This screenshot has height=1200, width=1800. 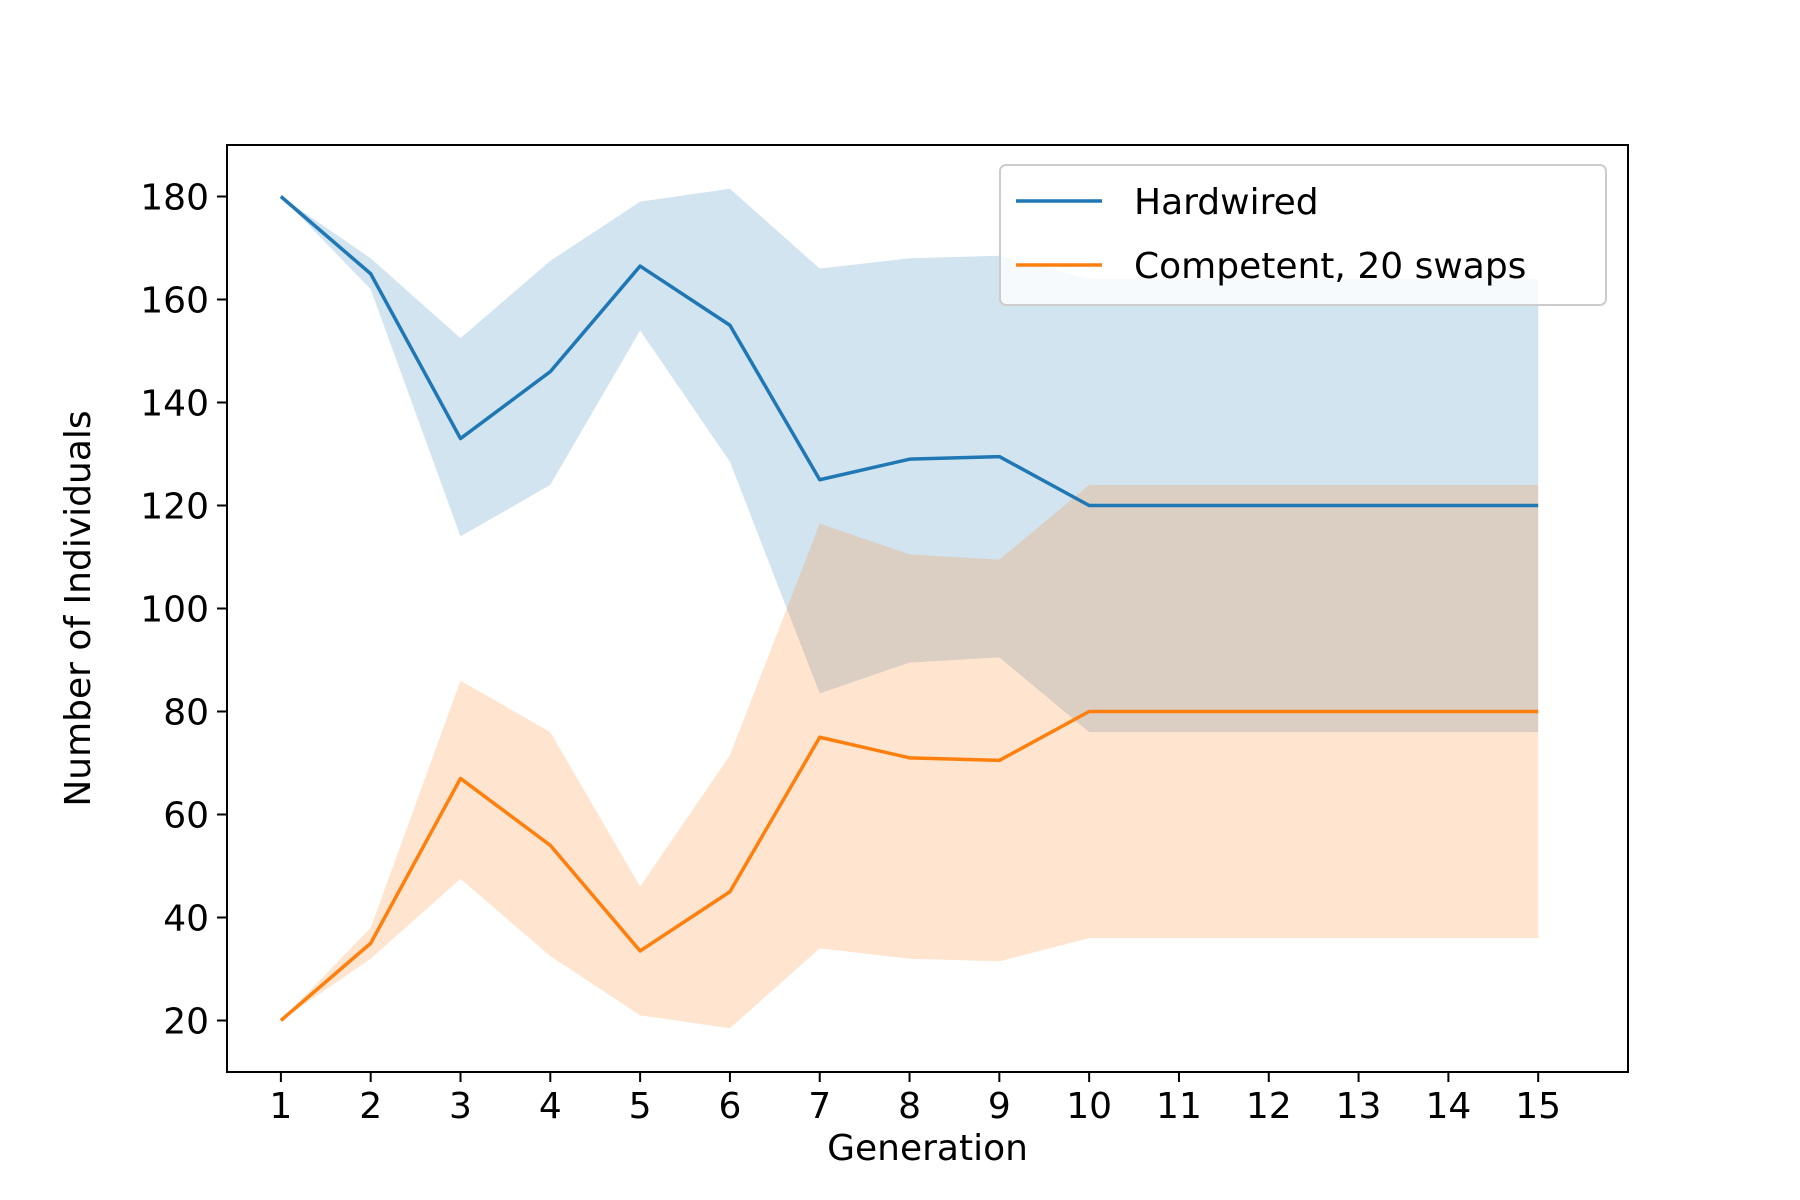 What do you see at coordinates (640, 1106) in the screenshot?
I see `x-tick-label: 5` at bounding box center [640, 1106].